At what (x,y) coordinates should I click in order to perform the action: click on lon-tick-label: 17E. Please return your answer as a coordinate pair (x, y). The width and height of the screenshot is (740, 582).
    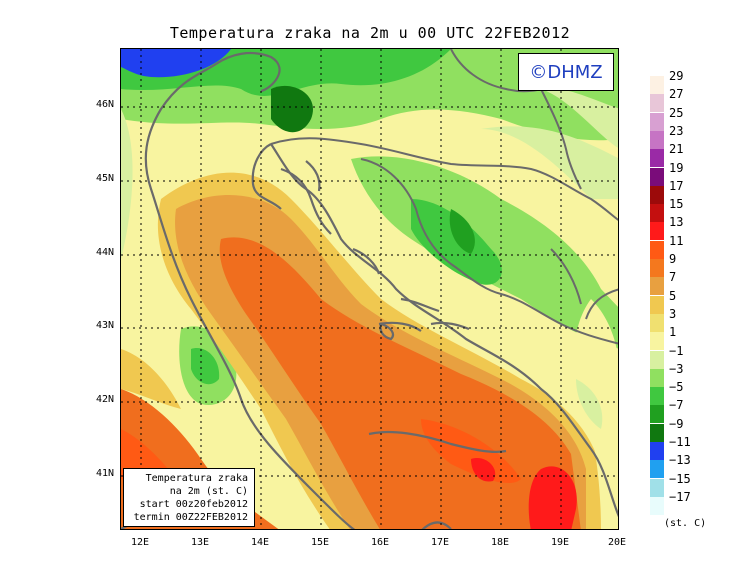
    Looking at the image, I should click on (440, 542).